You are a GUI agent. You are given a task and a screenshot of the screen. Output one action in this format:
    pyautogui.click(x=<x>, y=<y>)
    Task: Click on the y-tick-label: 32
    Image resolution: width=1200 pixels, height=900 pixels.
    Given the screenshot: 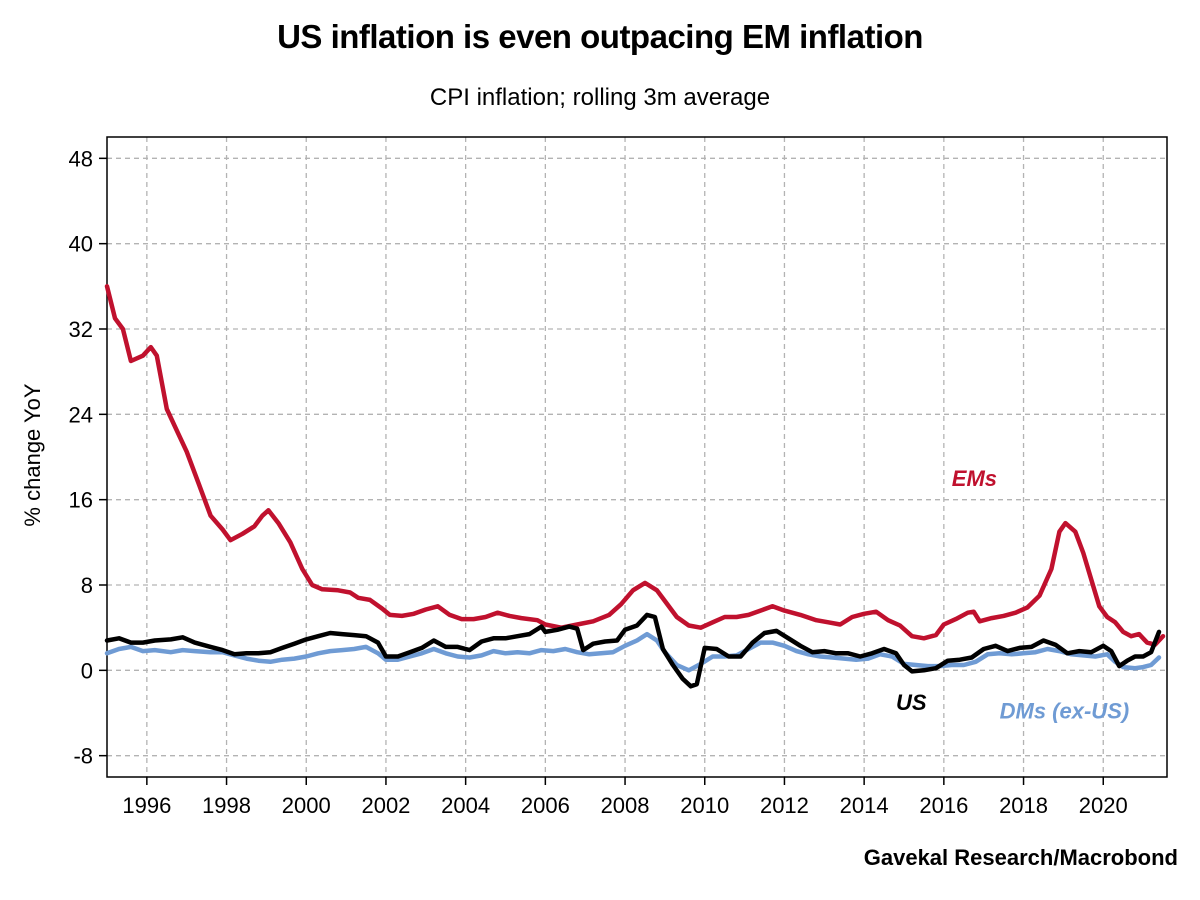 What is the action you would take?
    pyautogui.click(x=81, y=329)
    